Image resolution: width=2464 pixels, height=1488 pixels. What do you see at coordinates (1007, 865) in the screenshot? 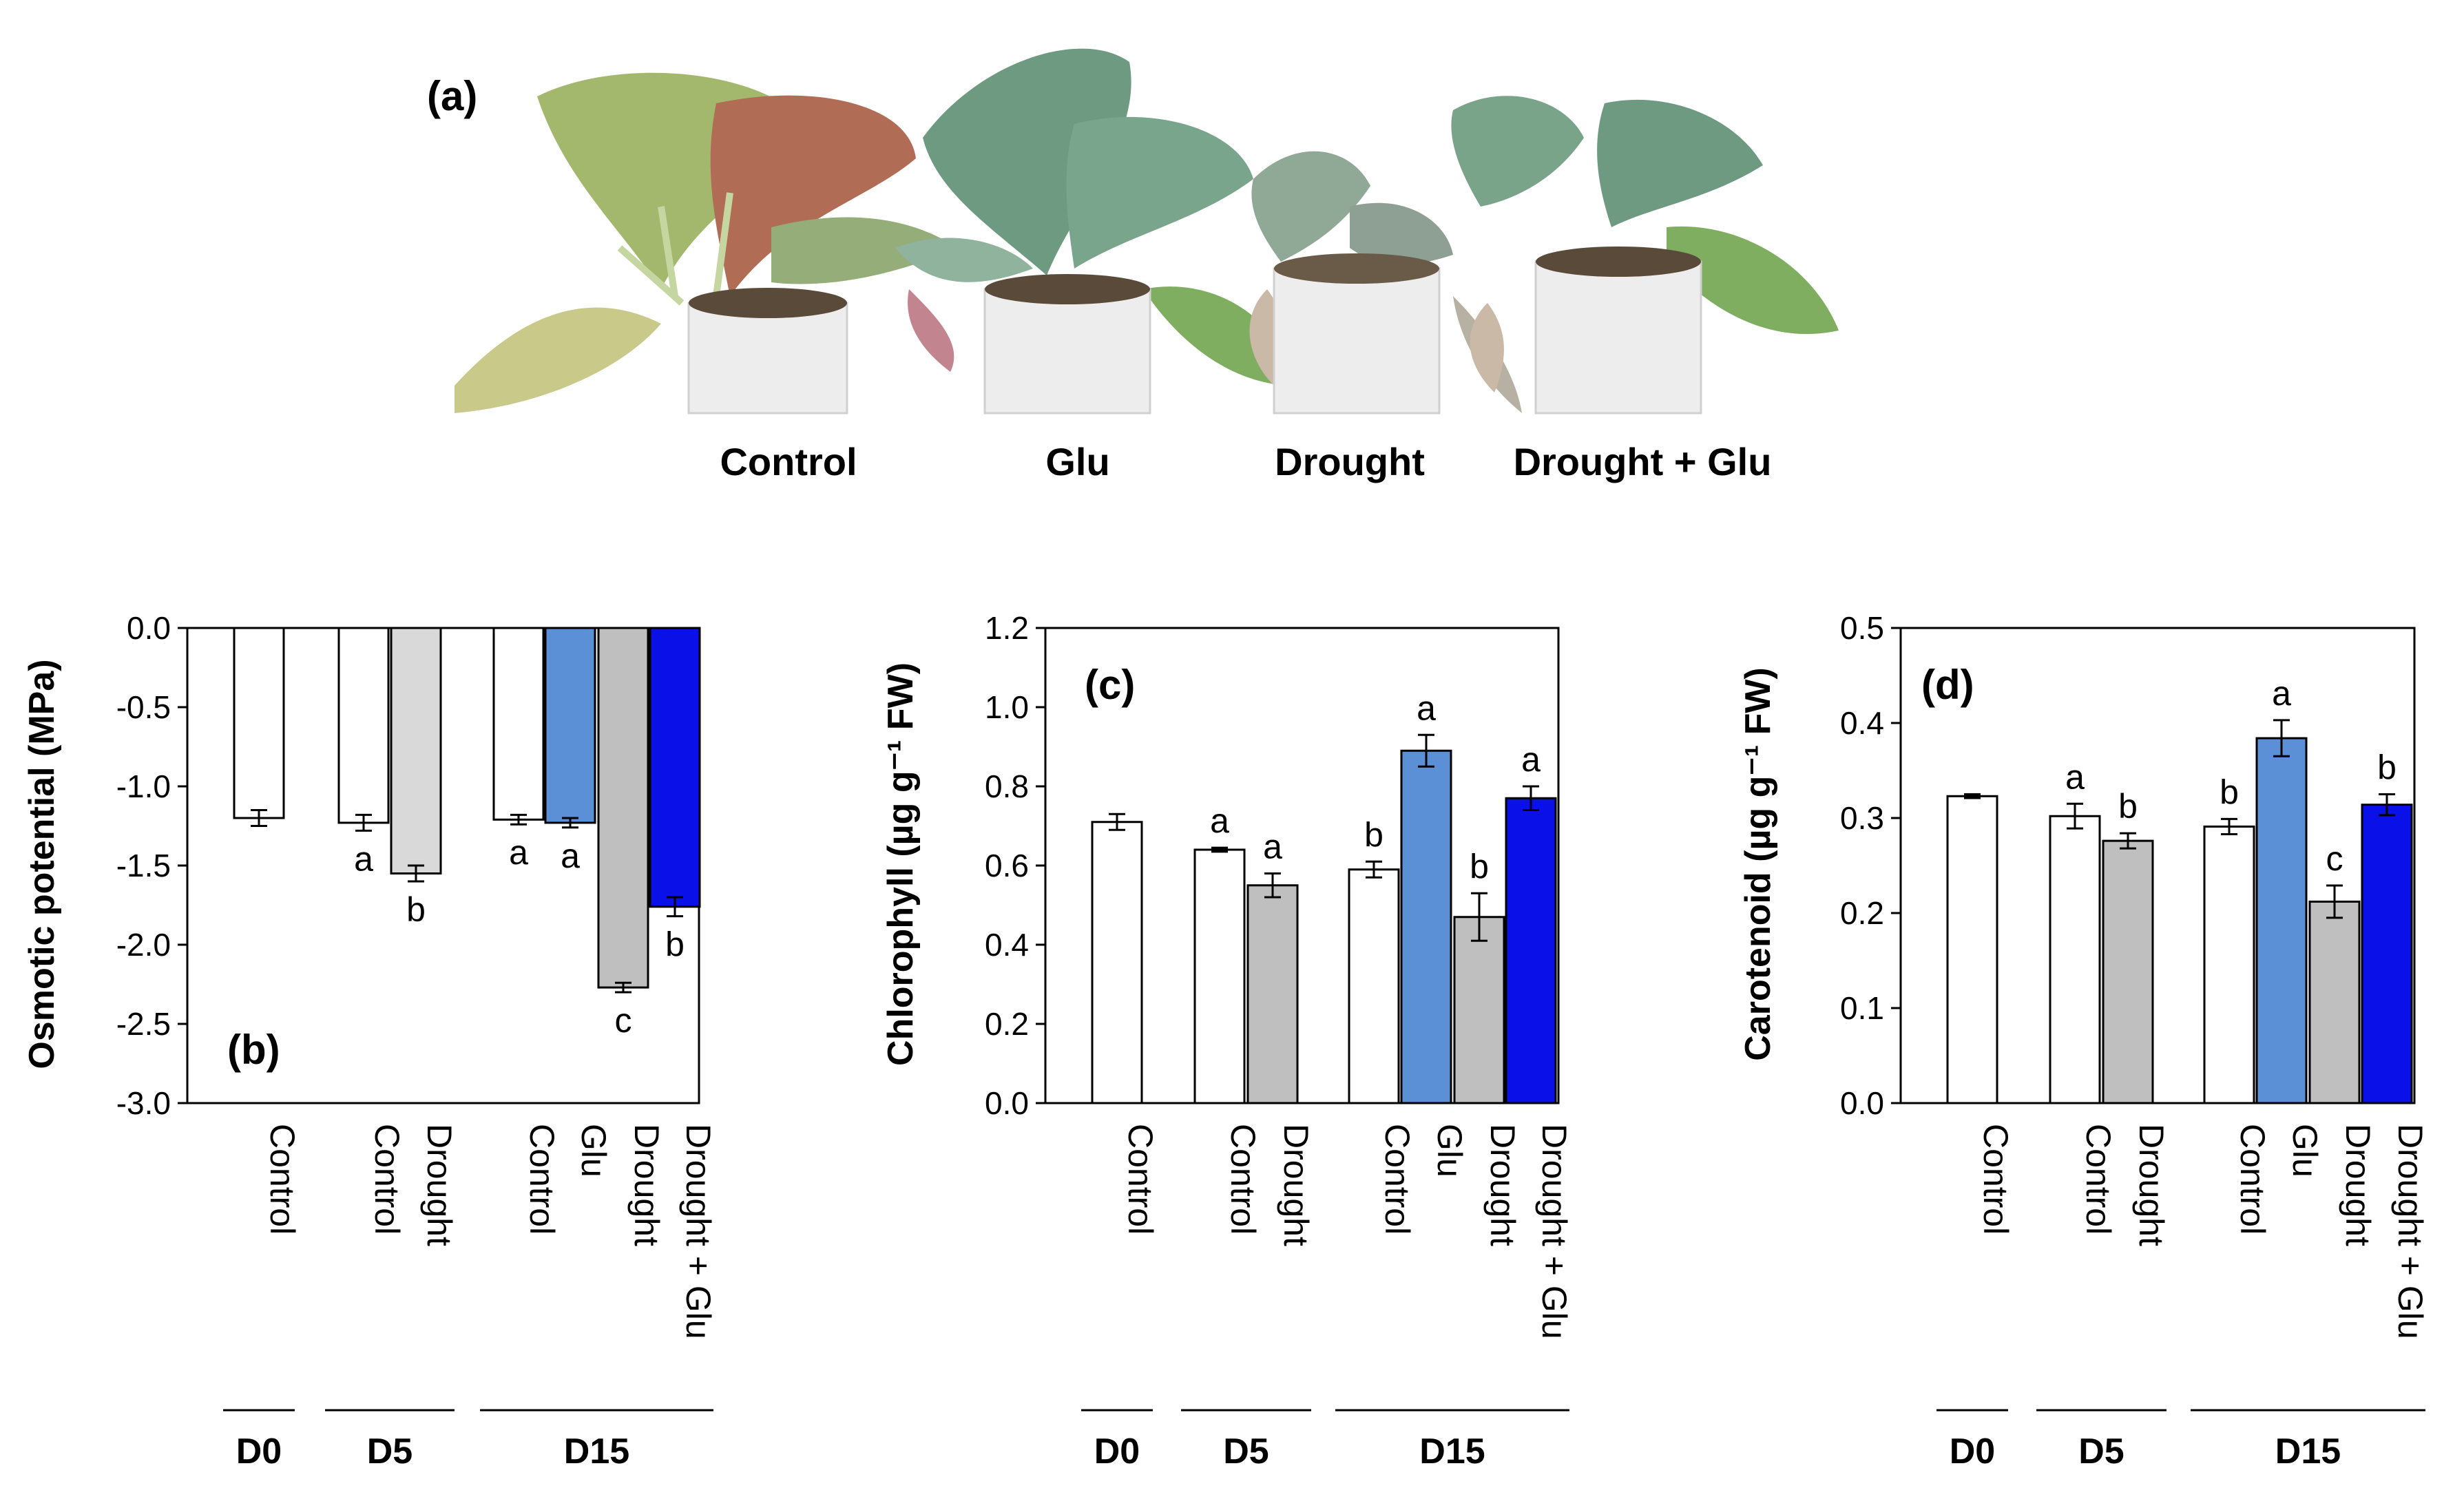
I see `y-tick-label: 0.6` at bounding box center [1007, 865].